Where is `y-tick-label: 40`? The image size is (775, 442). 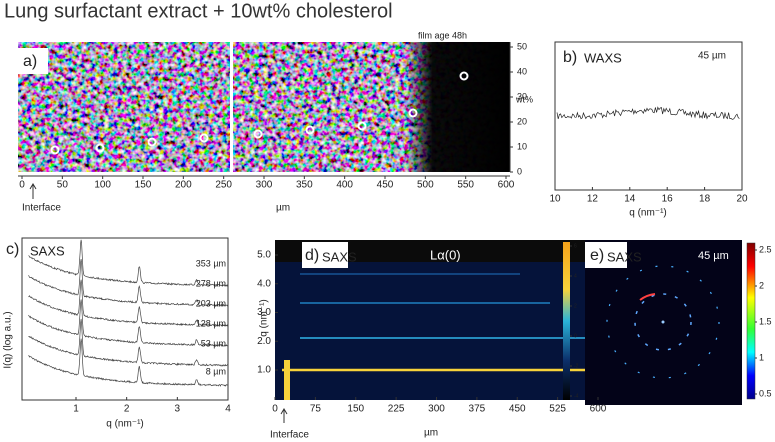
y-tick-label: 40 is located at coordinates (522, 71).